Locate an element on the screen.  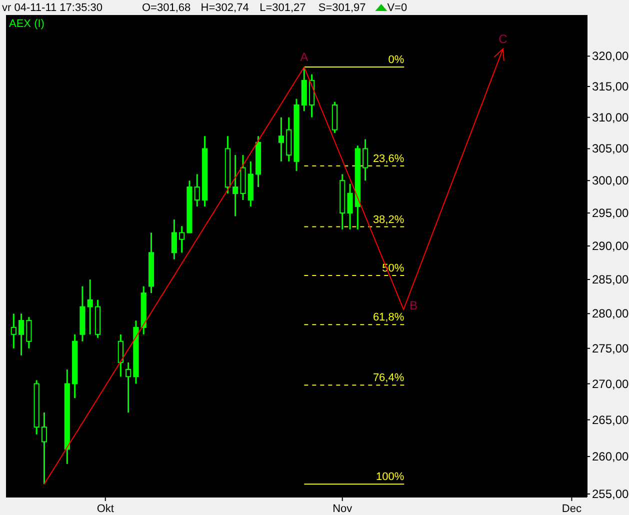
y-tick-label: 260,00 is located at coordinates (610, 457).